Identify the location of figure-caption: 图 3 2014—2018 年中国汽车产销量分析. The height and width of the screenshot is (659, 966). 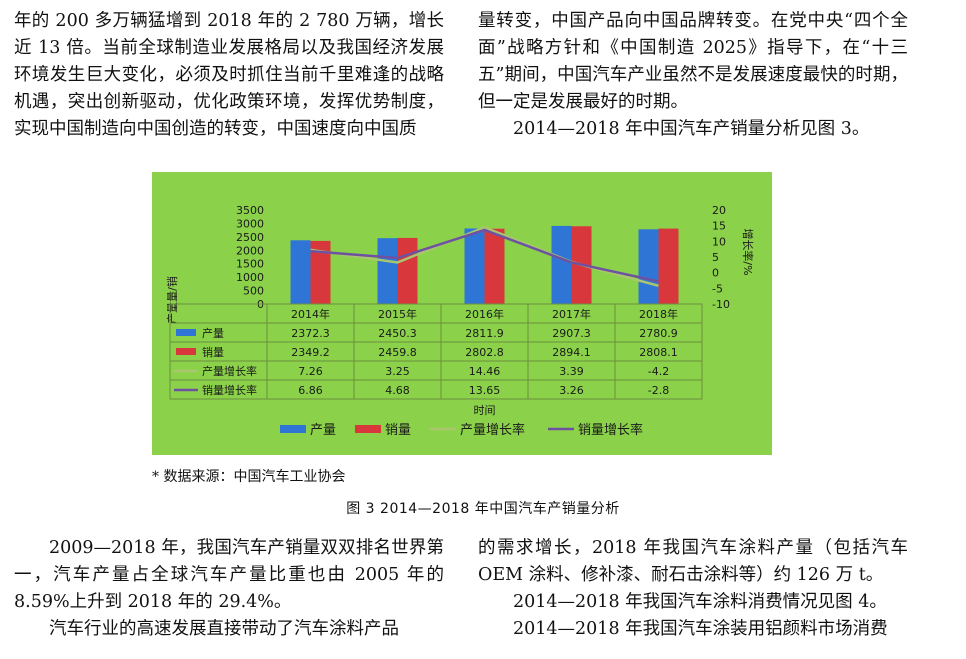
(483, 509).